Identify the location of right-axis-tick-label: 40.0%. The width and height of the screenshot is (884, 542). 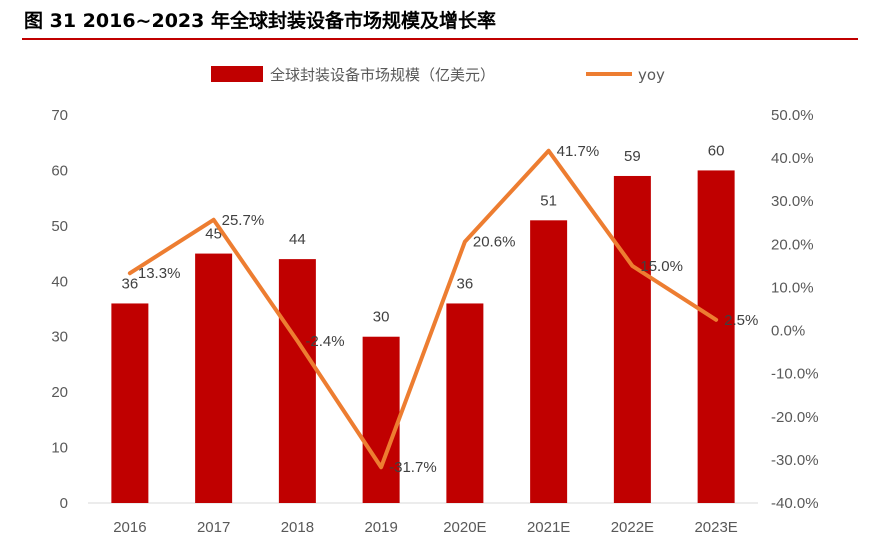
(792, 158).